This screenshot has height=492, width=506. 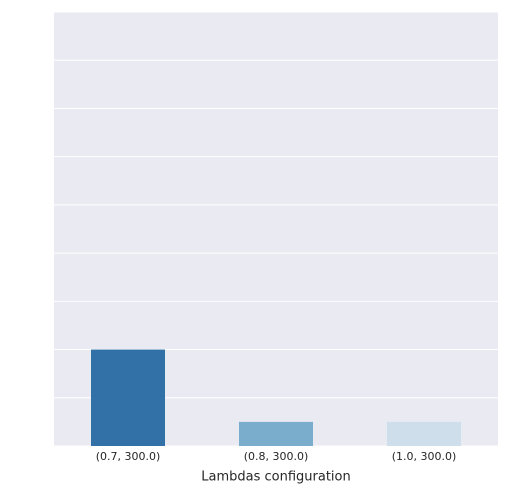 What do you see at coordinates (275, 477) in the screenshot?
I see `x-axis-label: Lambdas configuration` at bounding box center [275, 477].